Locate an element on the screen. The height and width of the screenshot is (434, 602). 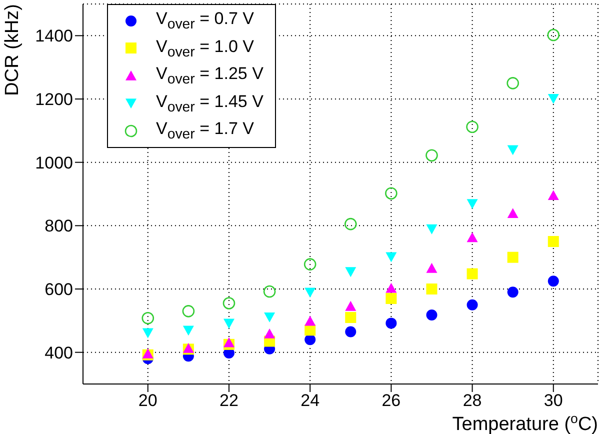
y-tick-label: 1200 is located at coordinates (54, 100).